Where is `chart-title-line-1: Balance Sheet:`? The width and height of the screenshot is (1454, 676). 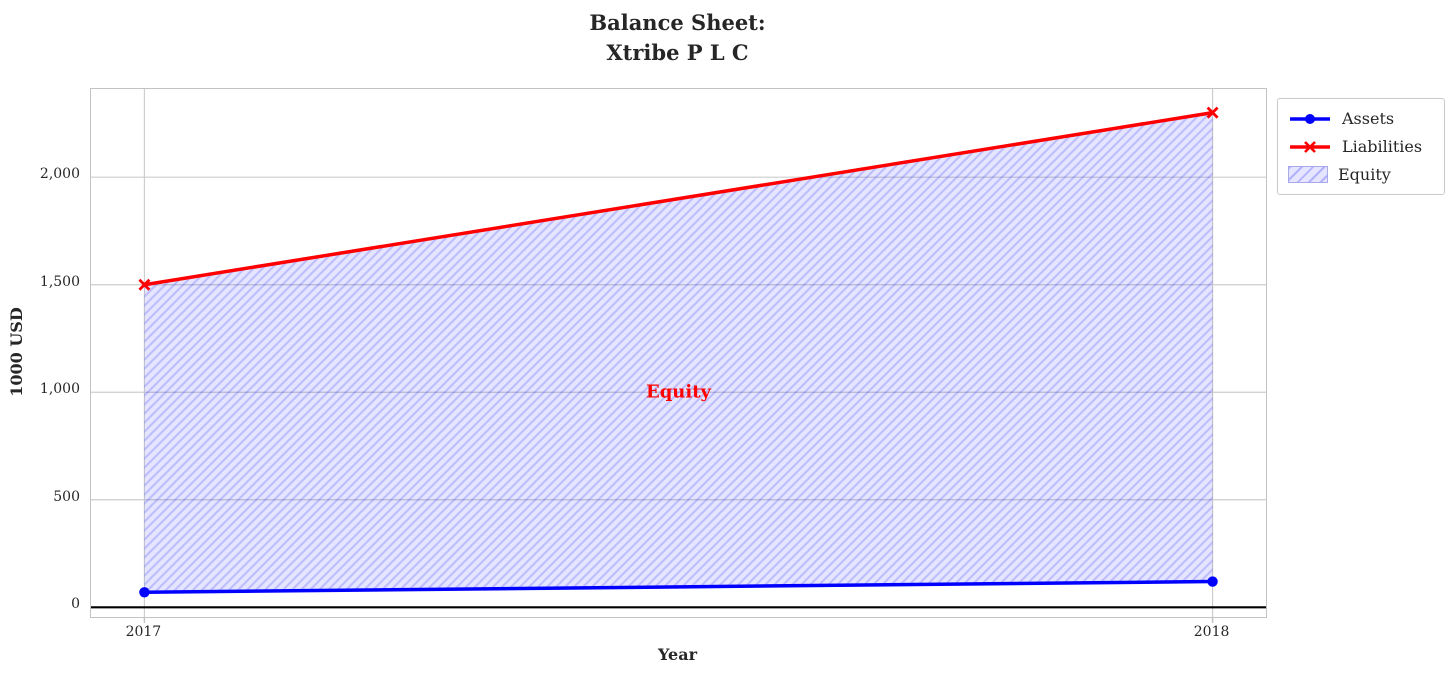
chart-title-line-1: Balance Sheet: is located at coordinates (677, 22).